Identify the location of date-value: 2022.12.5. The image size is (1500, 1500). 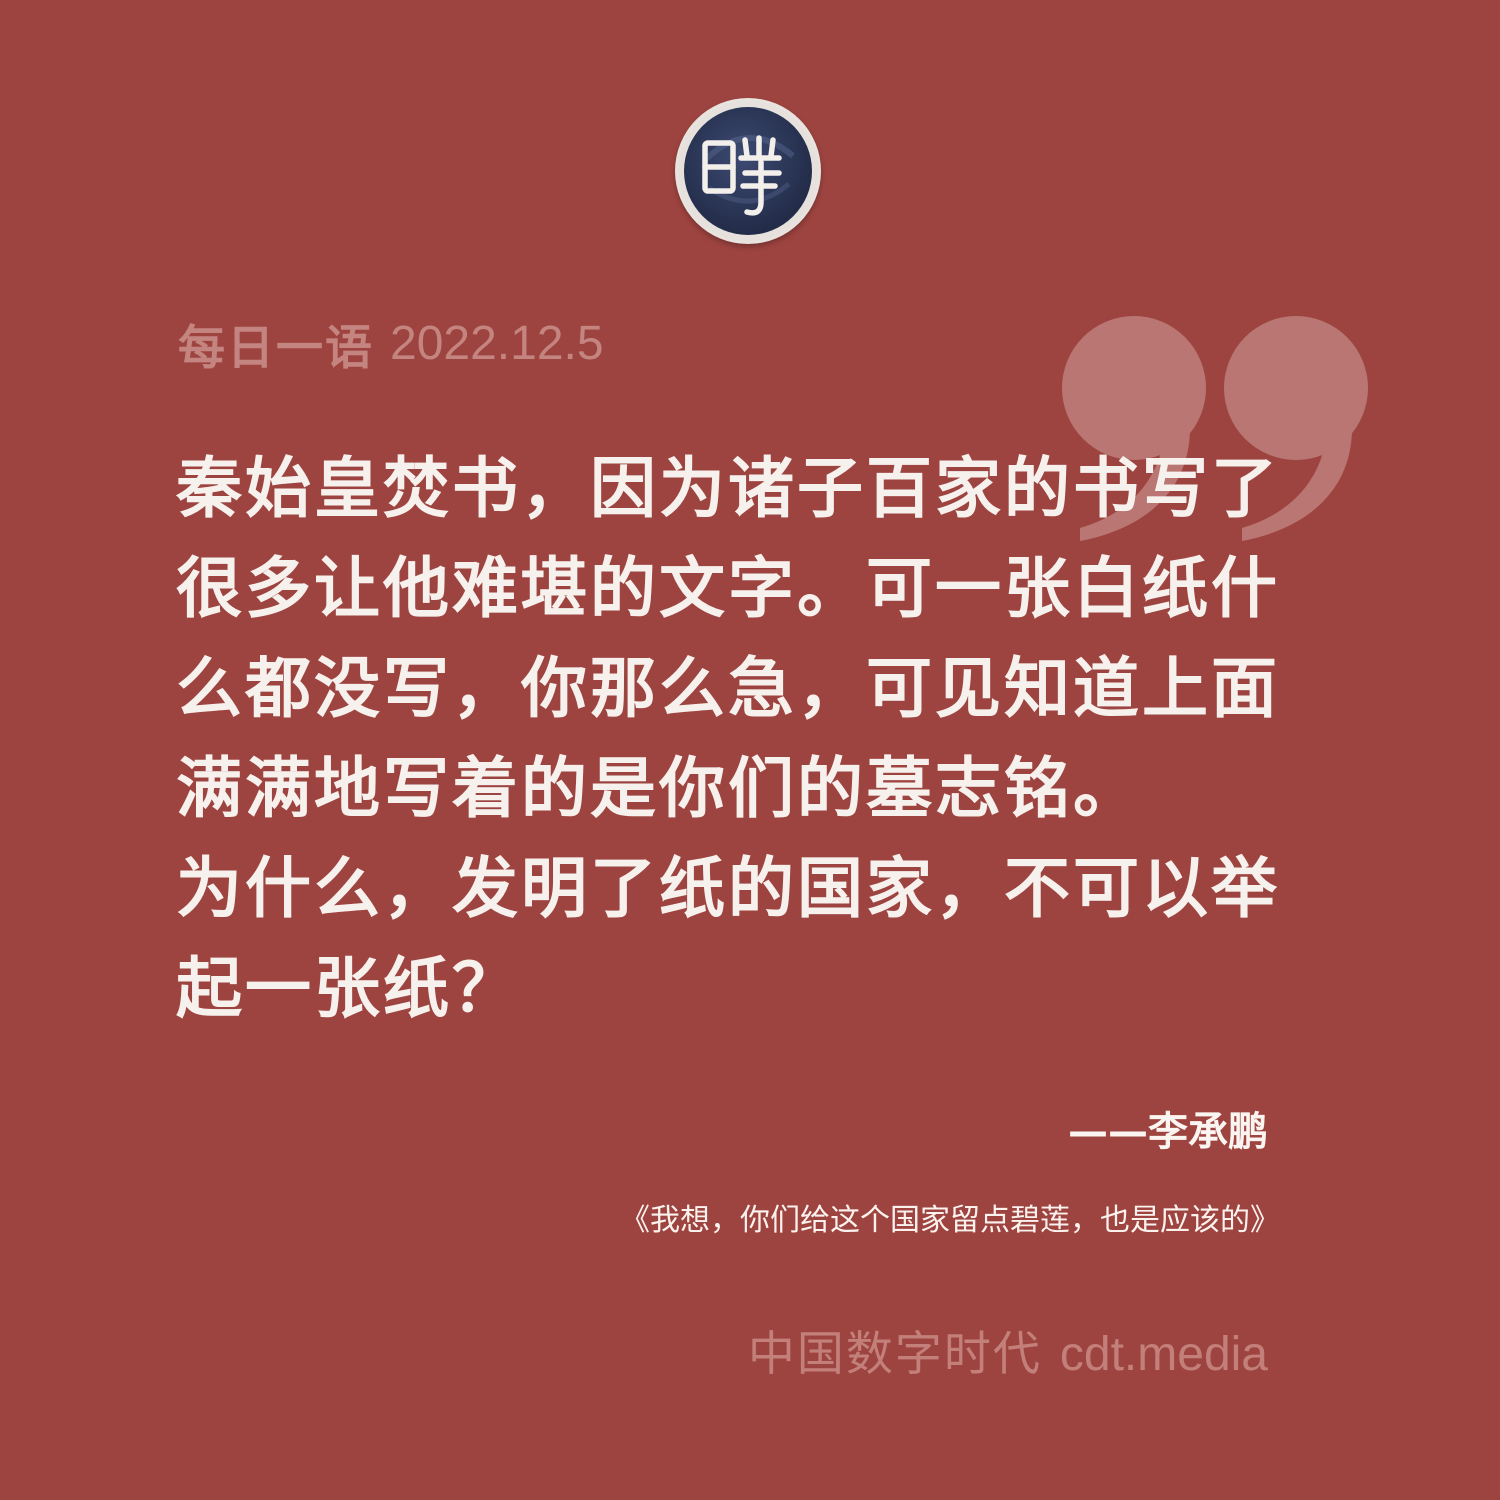
(497, 343).